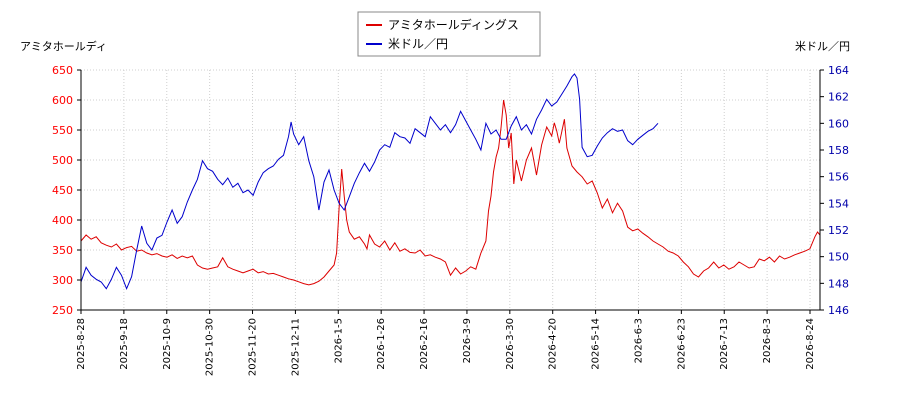 This screenshot has width=900, height=400. What do you see at coordinates (510, 344) in the screenshot?
I see `x-tick-label: 2026-3-30` at bounding box center [510, 344].